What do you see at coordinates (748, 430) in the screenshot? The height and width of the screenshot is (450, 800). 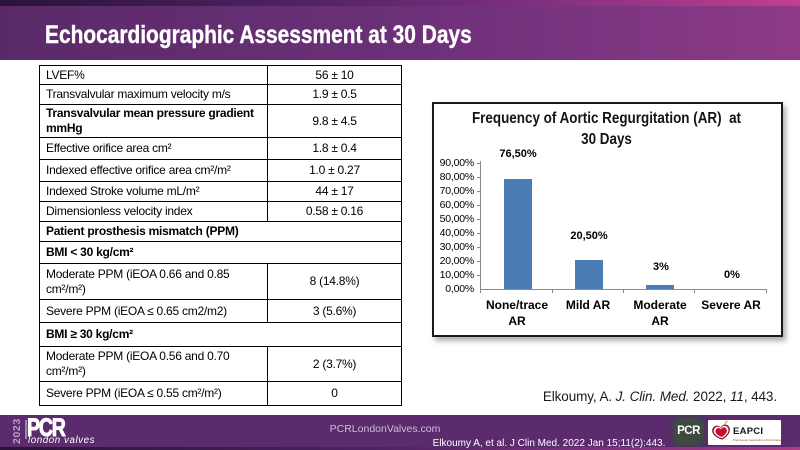 I see `svg-text: EAPCI` at bounding box center [748, 430].